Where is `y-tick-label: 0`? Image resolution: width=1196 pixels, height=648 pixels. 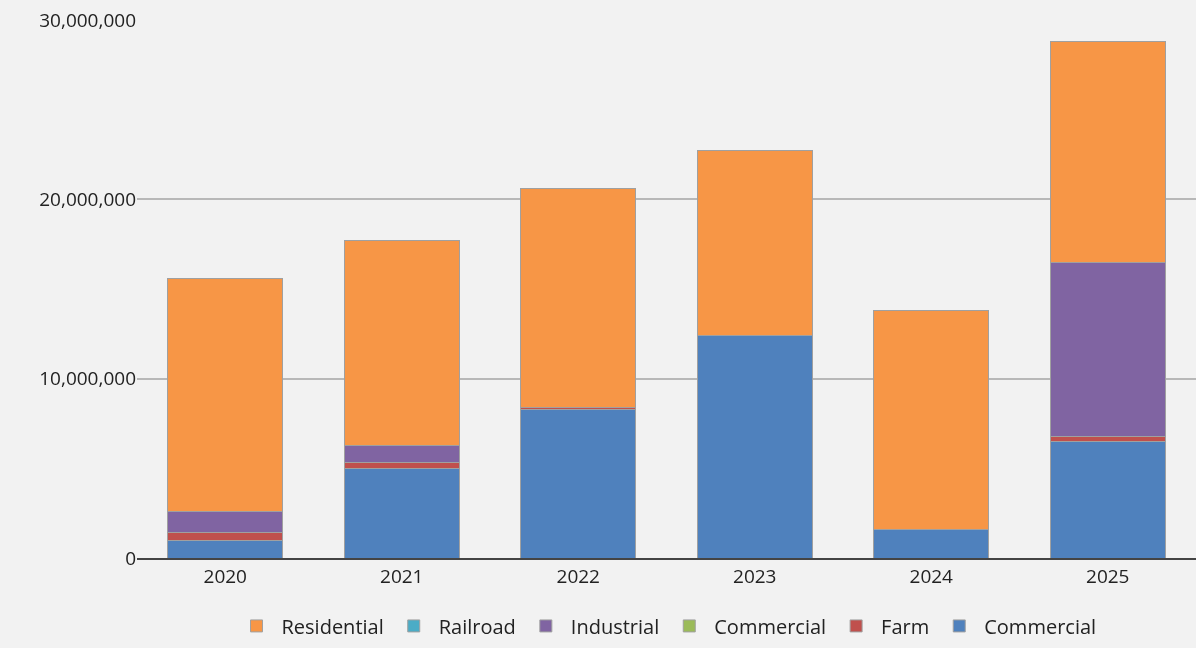 y-tick-label: 0 is located at coordinates (130, 557).